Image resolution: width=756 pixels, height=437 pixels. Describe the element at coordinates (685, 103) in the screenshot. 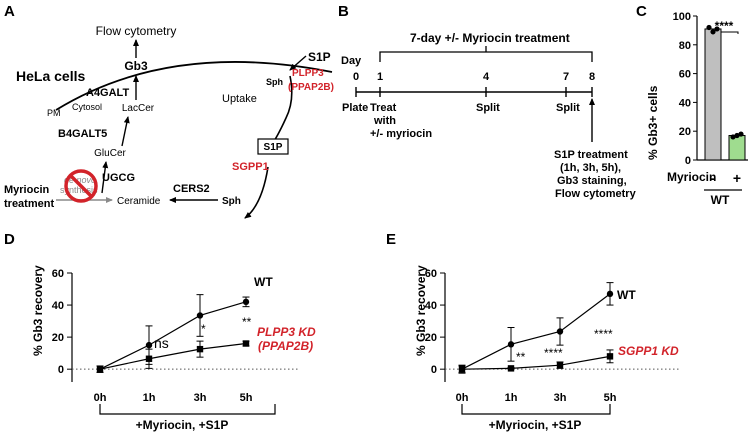

I see `c-ytick-label: 40` at that location.